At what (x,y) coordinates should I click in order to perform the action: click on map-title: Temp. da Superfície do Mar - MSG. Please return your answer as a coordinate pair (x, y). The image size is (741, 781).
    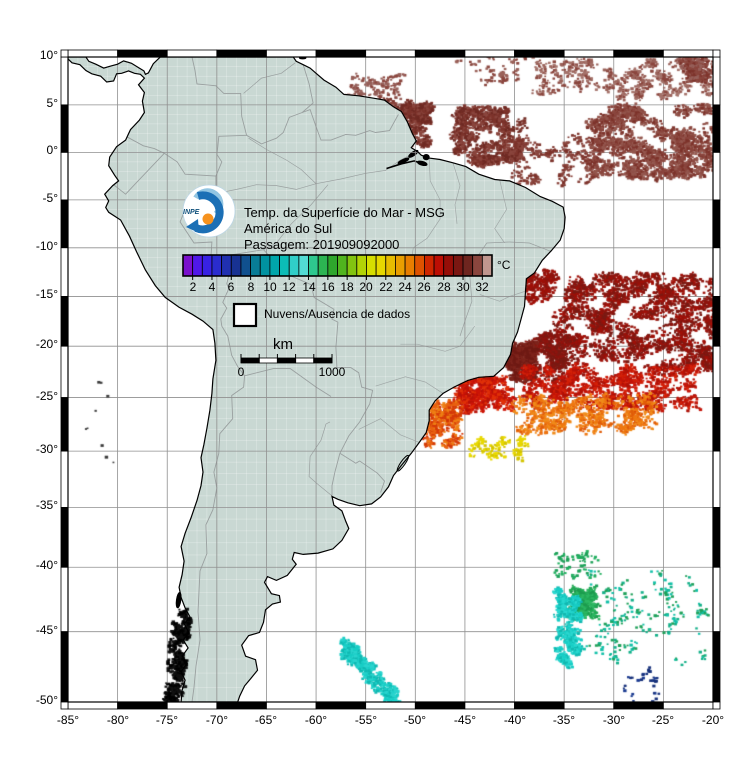
    Looking at the image, I should click on (344, 212).